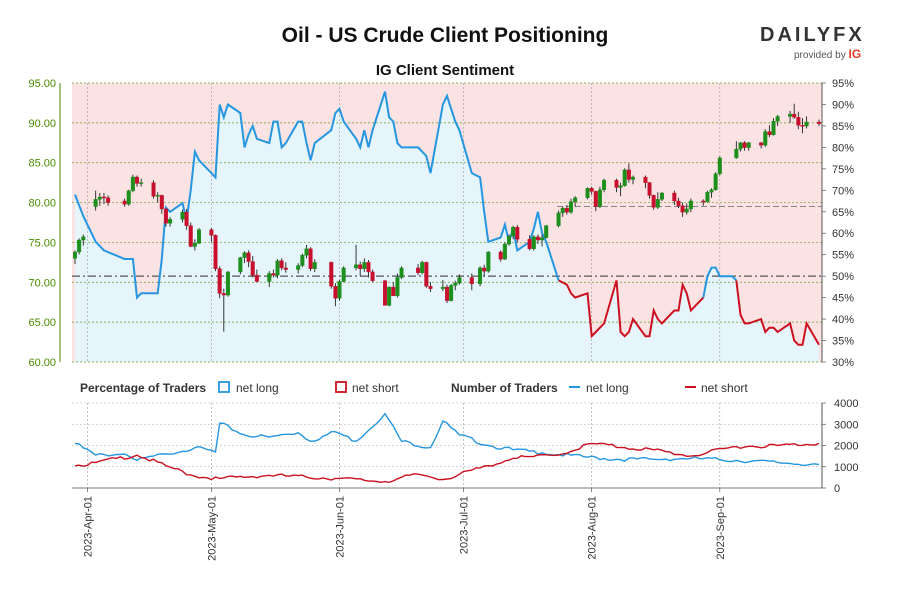  Describe the element at coordinates (341, 387) in the screenshot. I see `legend-pct-short-swatch` at that location.